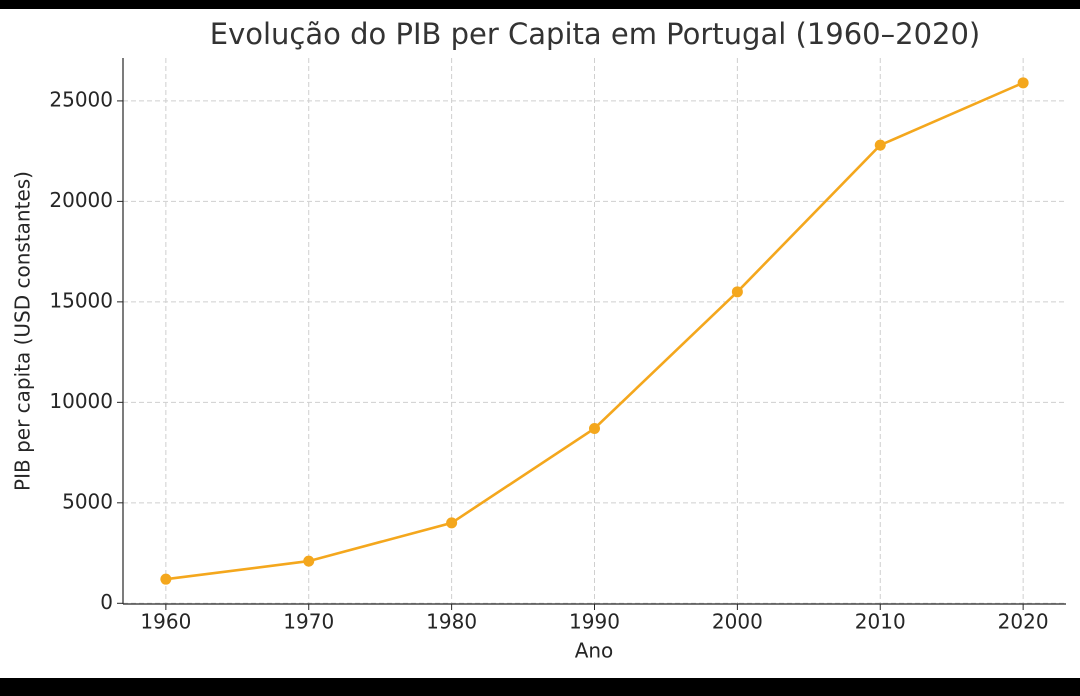 This screenshot has width=1080, height=696. I want to click on x-axis-label: Ano, so click(594, 651).